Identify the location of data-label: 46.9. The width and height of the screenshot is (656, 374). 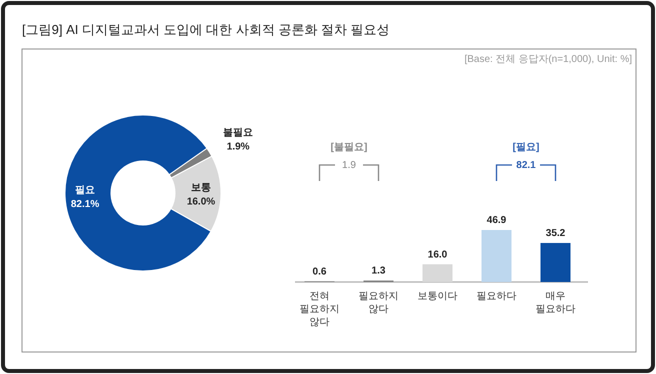
(496, 220).